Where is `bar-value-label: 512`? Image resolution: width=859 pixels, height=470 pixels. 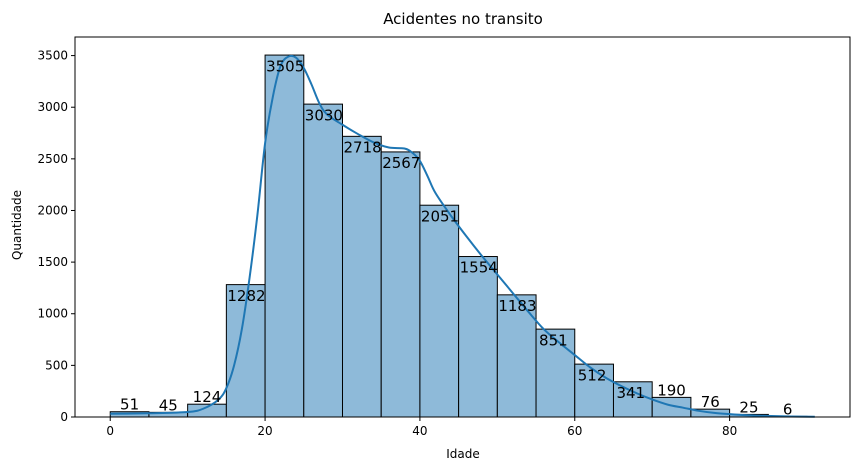 bar-value-label: 512 is located at coordinates (592, 375).